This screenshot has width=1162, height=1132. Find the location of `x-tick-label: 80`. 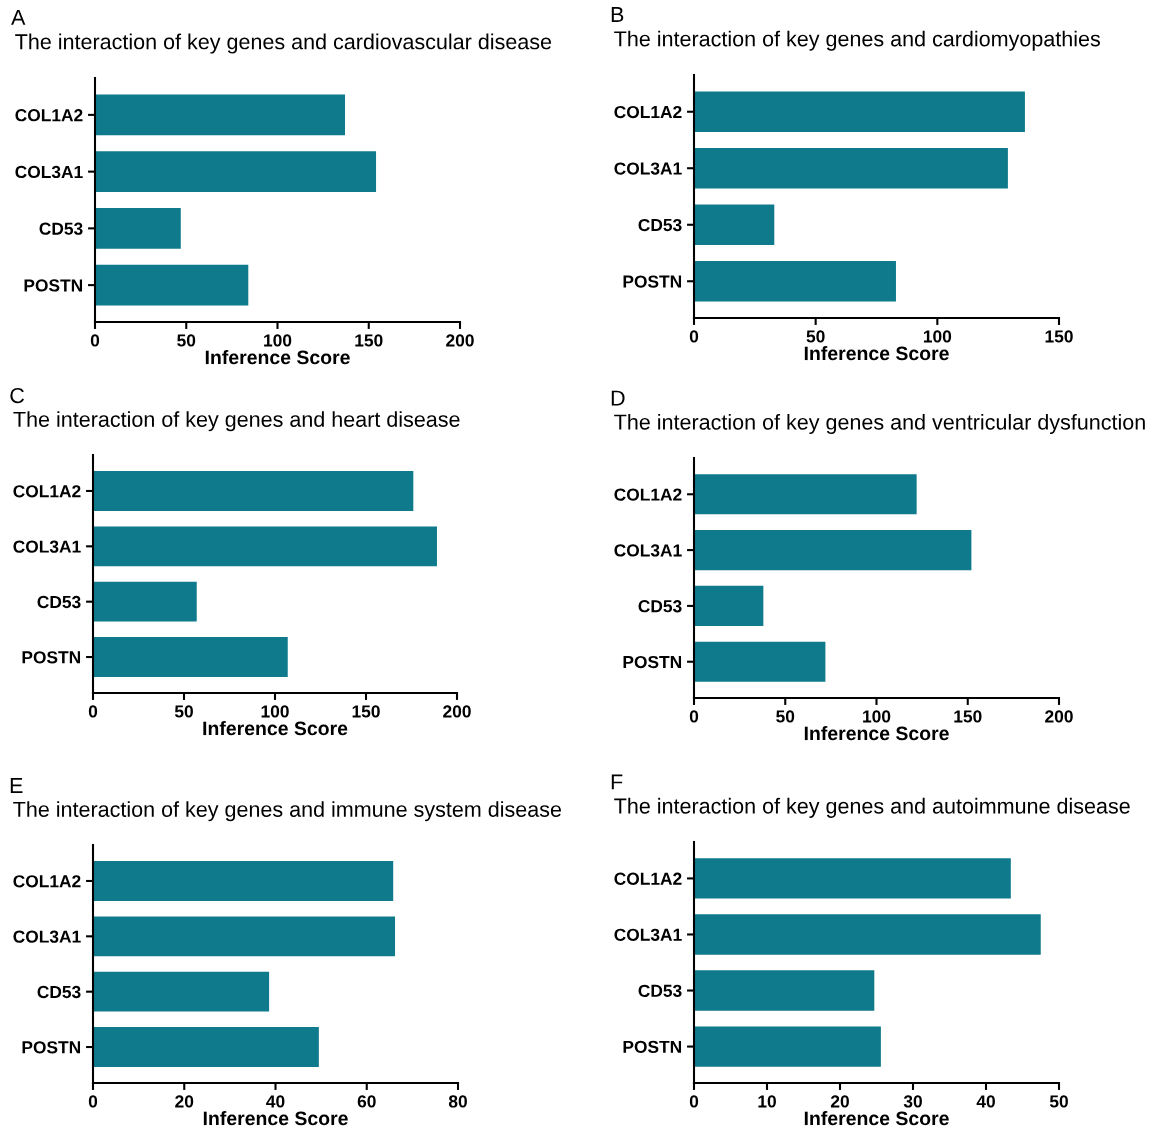

x-tick-label: 80 is located at coordinates (457, 1101).